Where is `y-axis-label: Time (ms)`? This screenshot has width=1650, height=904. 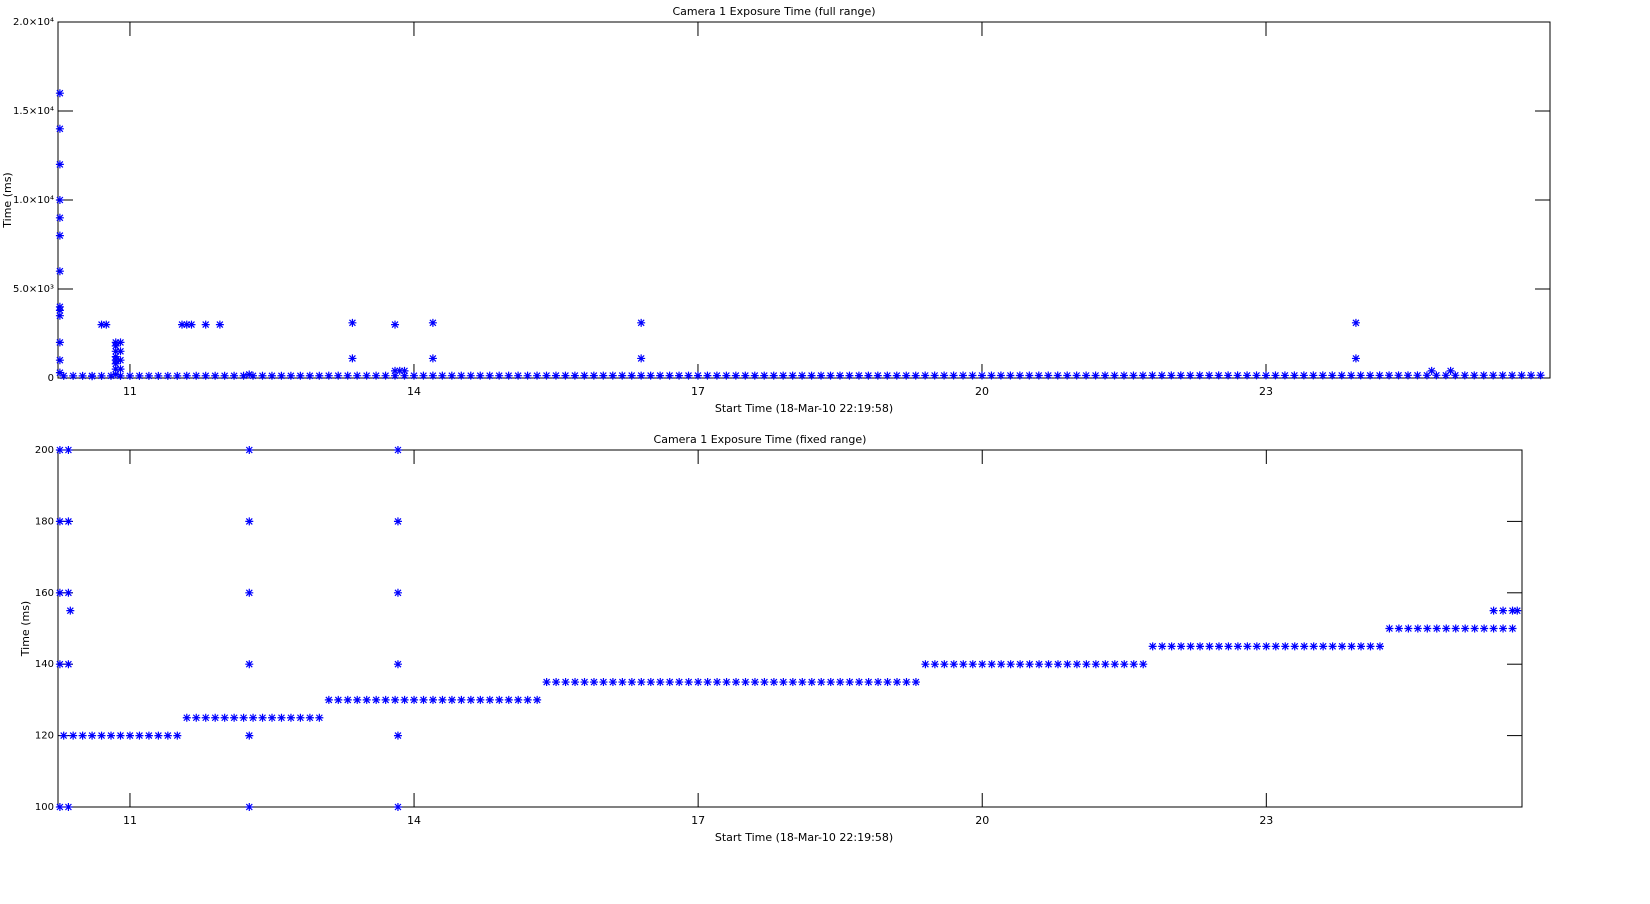 y-axis-label: Time (ms) is located at coordinates (7, 200).